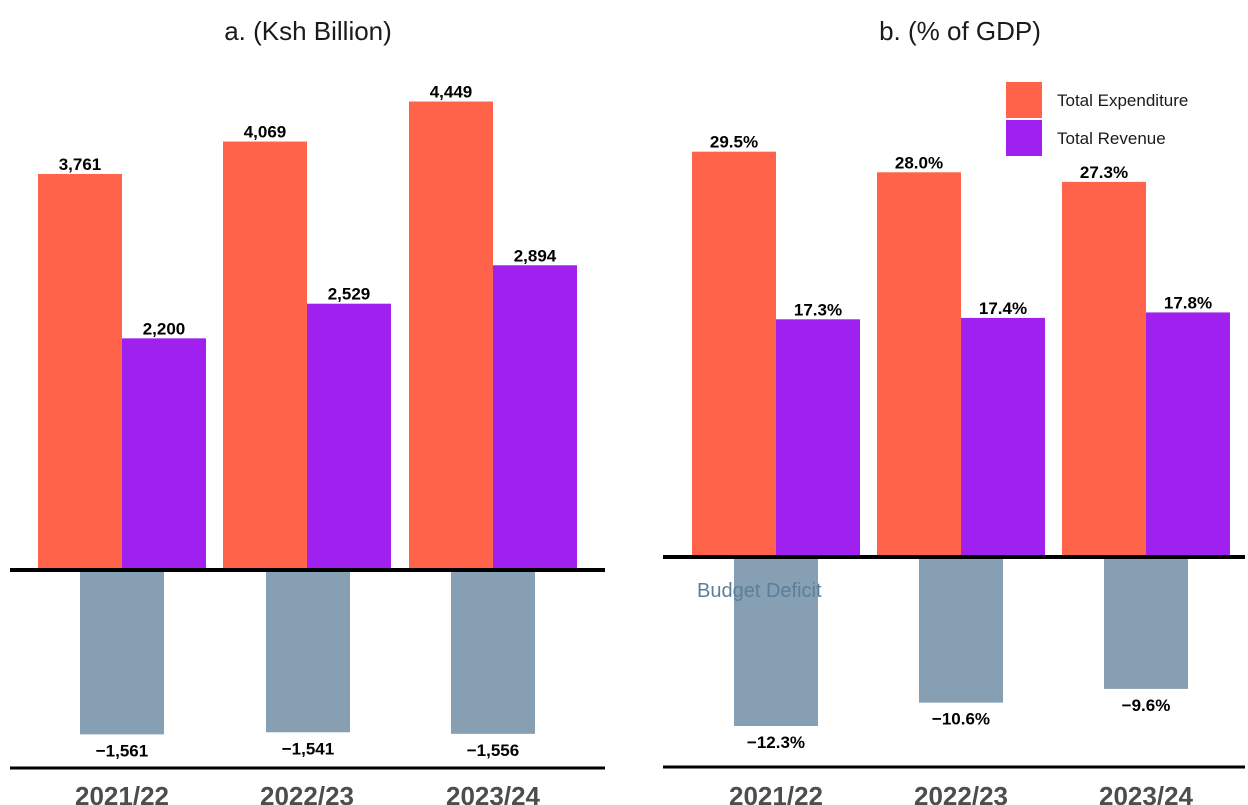 The width and height of the screenshot is (1248, 805). What do you see at coordinates (1104, 172) in the screenshot?
I see `expenditure-value-label: 27.3%` at bounding box center [1104, 172].